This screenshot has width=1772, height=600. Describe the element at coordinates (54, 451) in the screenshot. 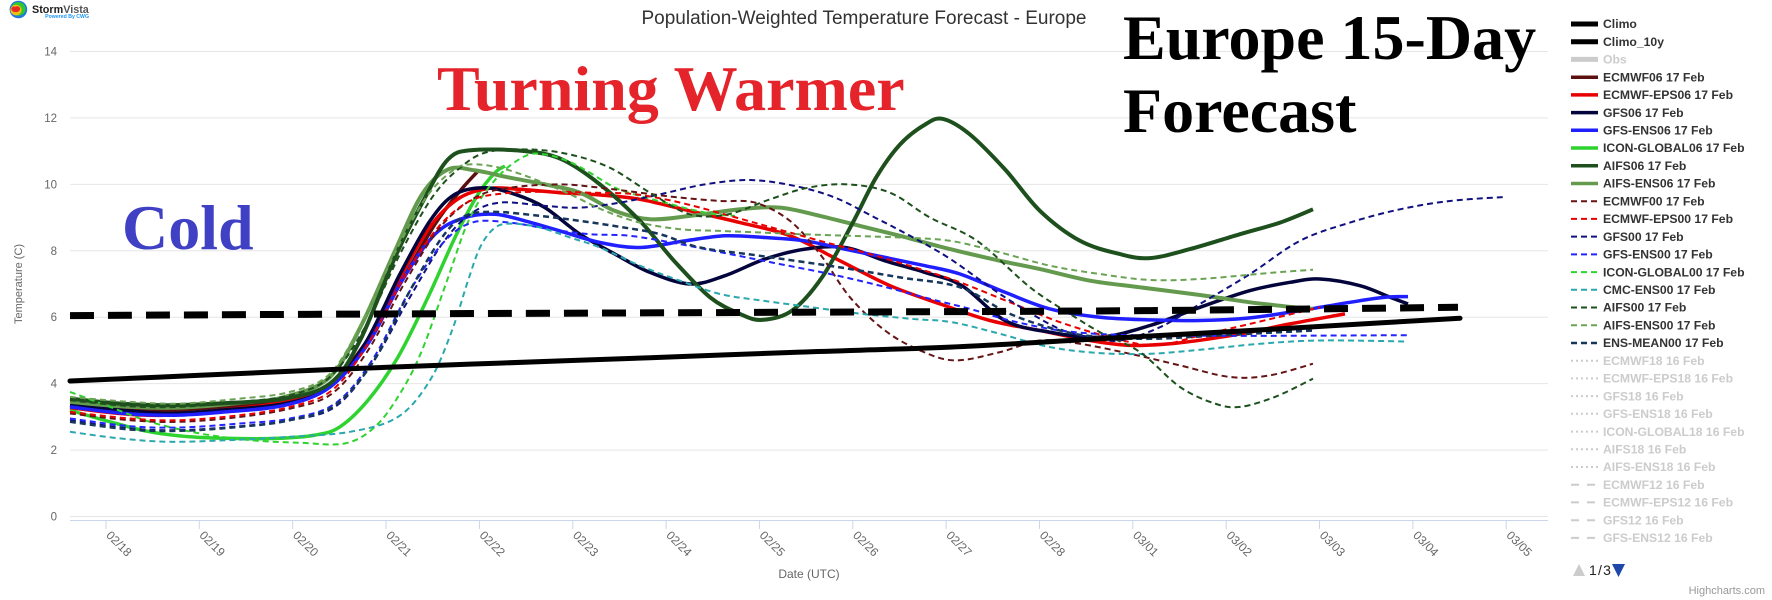

I see `svg-text: 2` at that location.